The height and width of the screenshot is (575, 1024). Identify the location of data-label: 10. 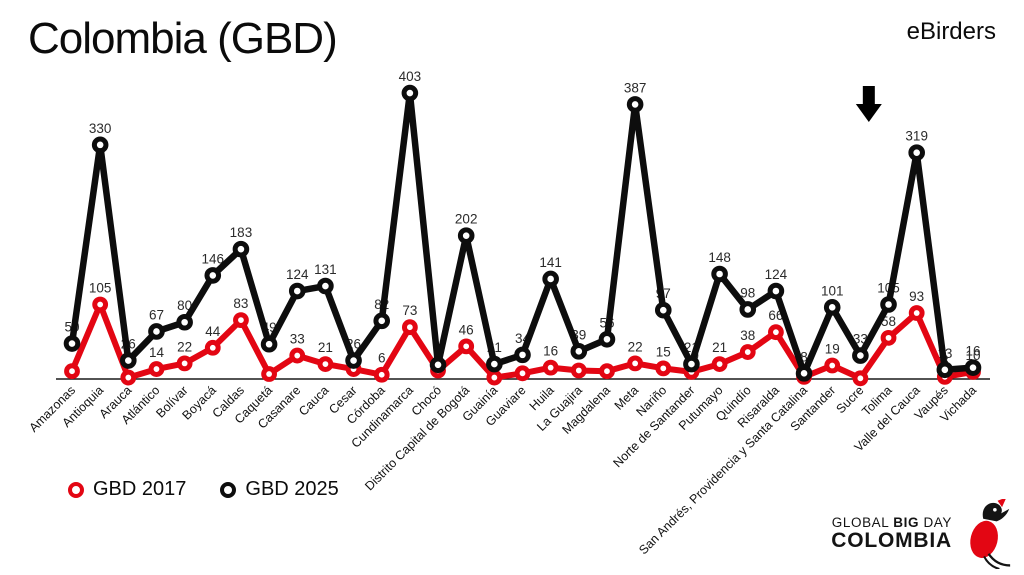
(972, 355).